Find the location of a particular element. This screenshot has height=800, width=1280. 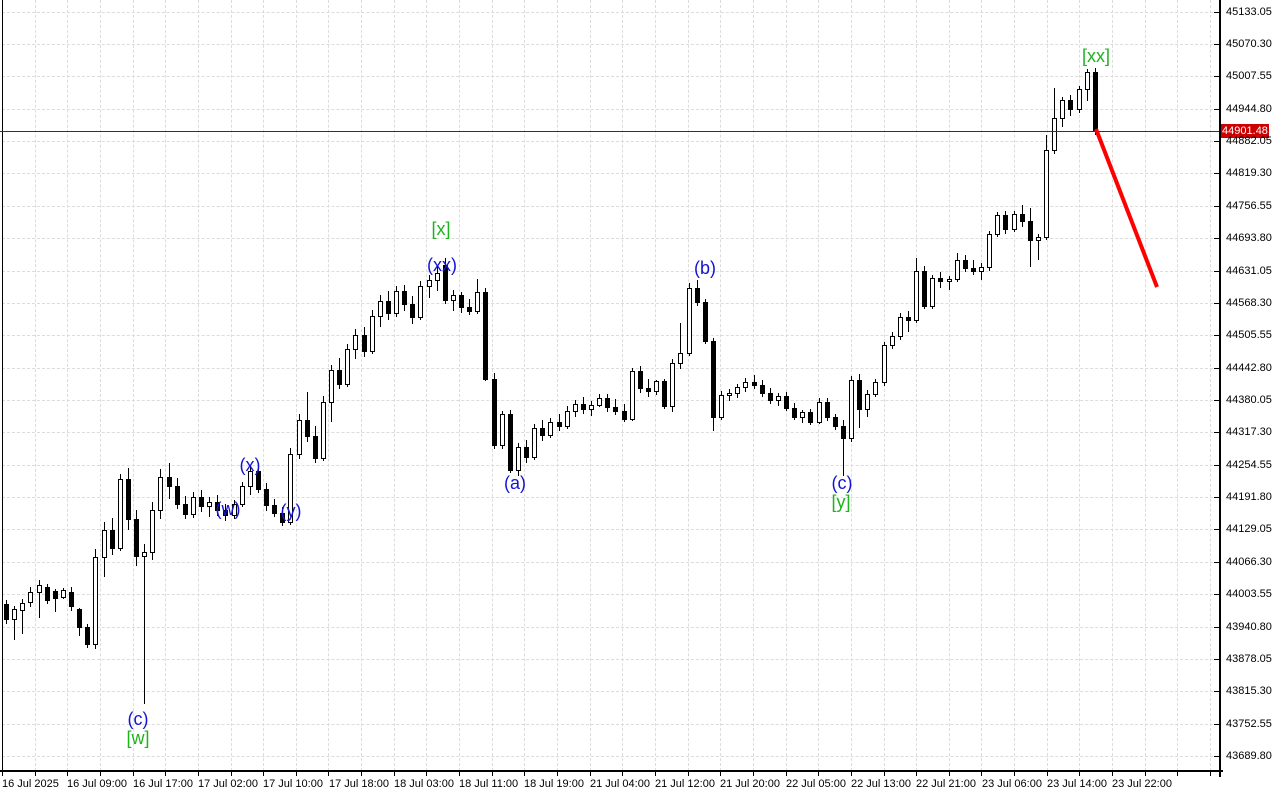

wave-label: (y) is located at coordinates (291, 511).